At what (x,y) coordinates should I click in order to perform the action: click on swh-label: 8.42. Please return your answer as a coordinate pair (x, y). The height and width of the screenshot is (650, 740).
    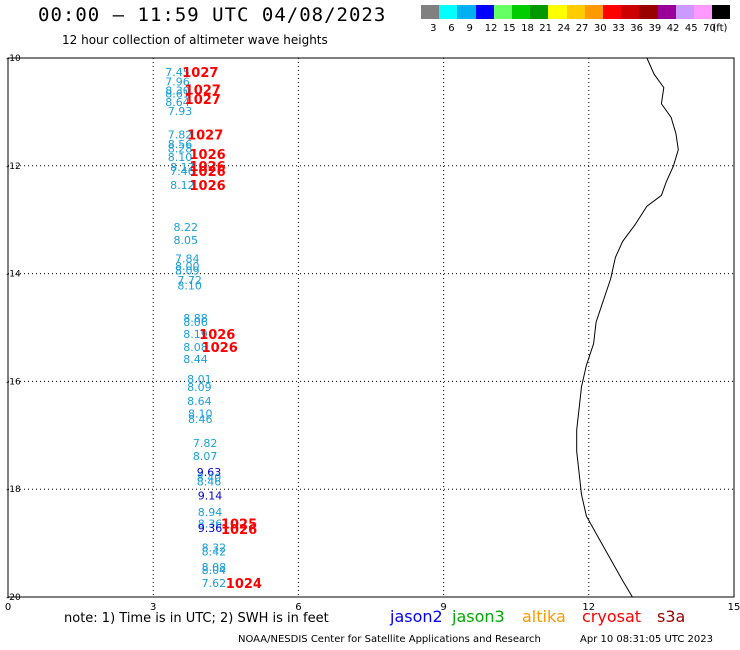
    Looking at the image, I should click on (214, 552).